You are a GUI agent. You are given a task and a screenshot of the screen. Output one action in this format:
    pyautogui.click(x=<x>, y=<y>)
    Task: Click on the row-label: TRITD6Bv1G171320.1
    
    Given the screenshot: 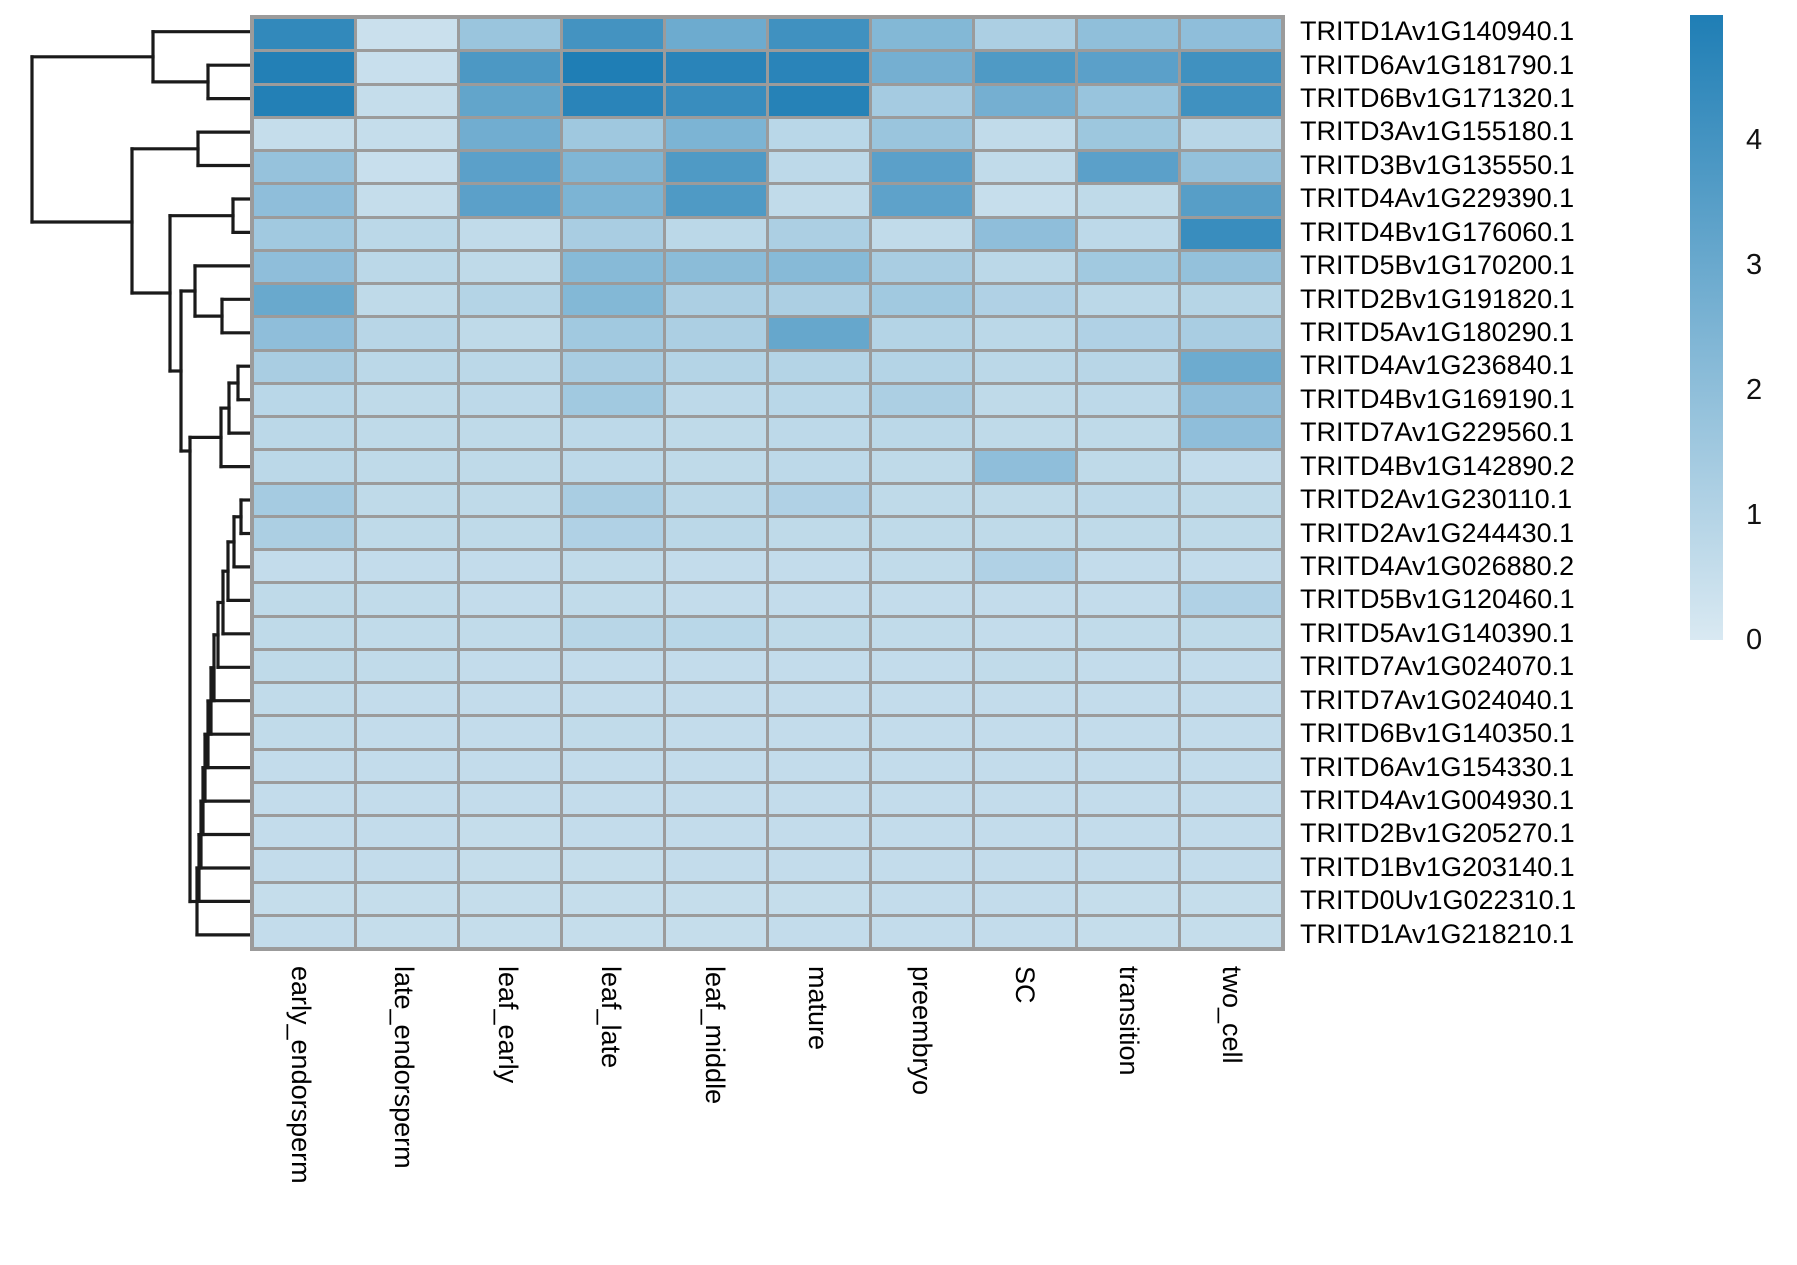 What is the action you would take?
    pyautogui.click(x=1437, y=98)
    